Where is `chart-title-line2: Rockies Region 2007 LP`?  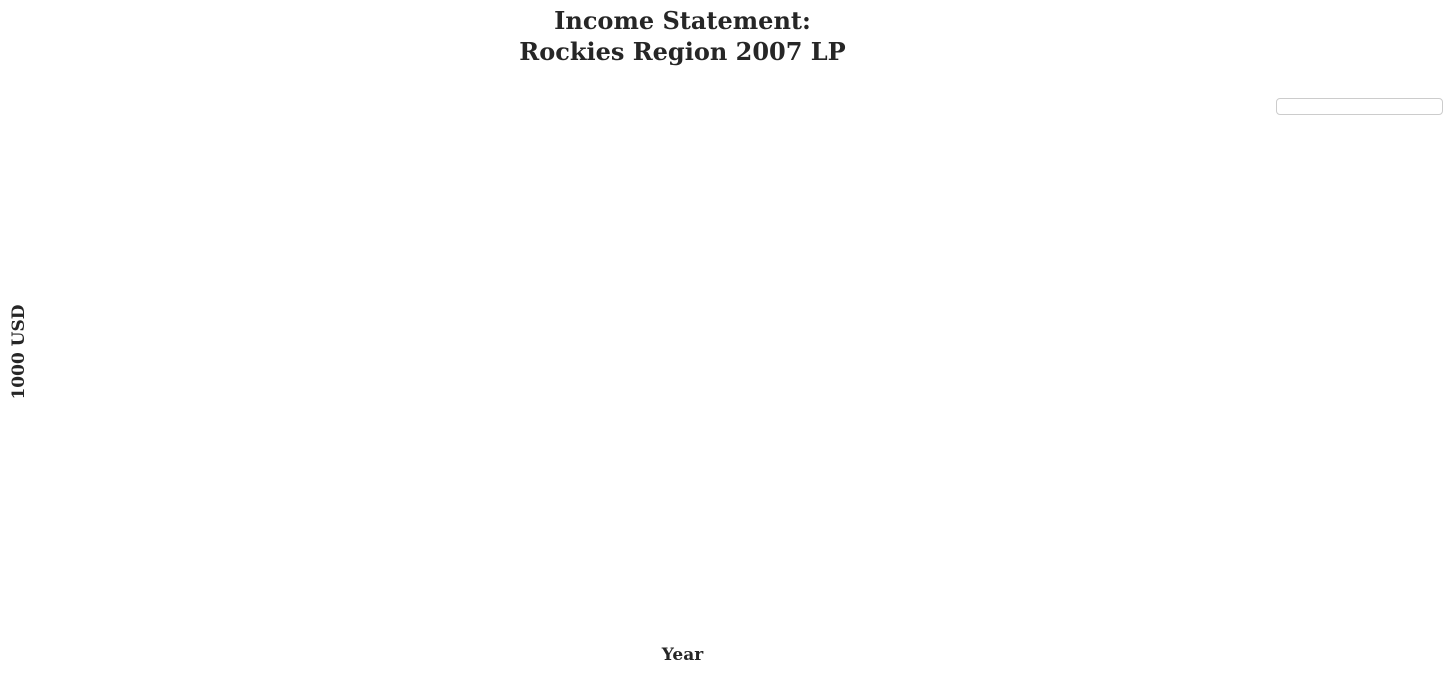 chart-title-line2: Rockies Region 2007 LP is located at coordinates (682, 51).